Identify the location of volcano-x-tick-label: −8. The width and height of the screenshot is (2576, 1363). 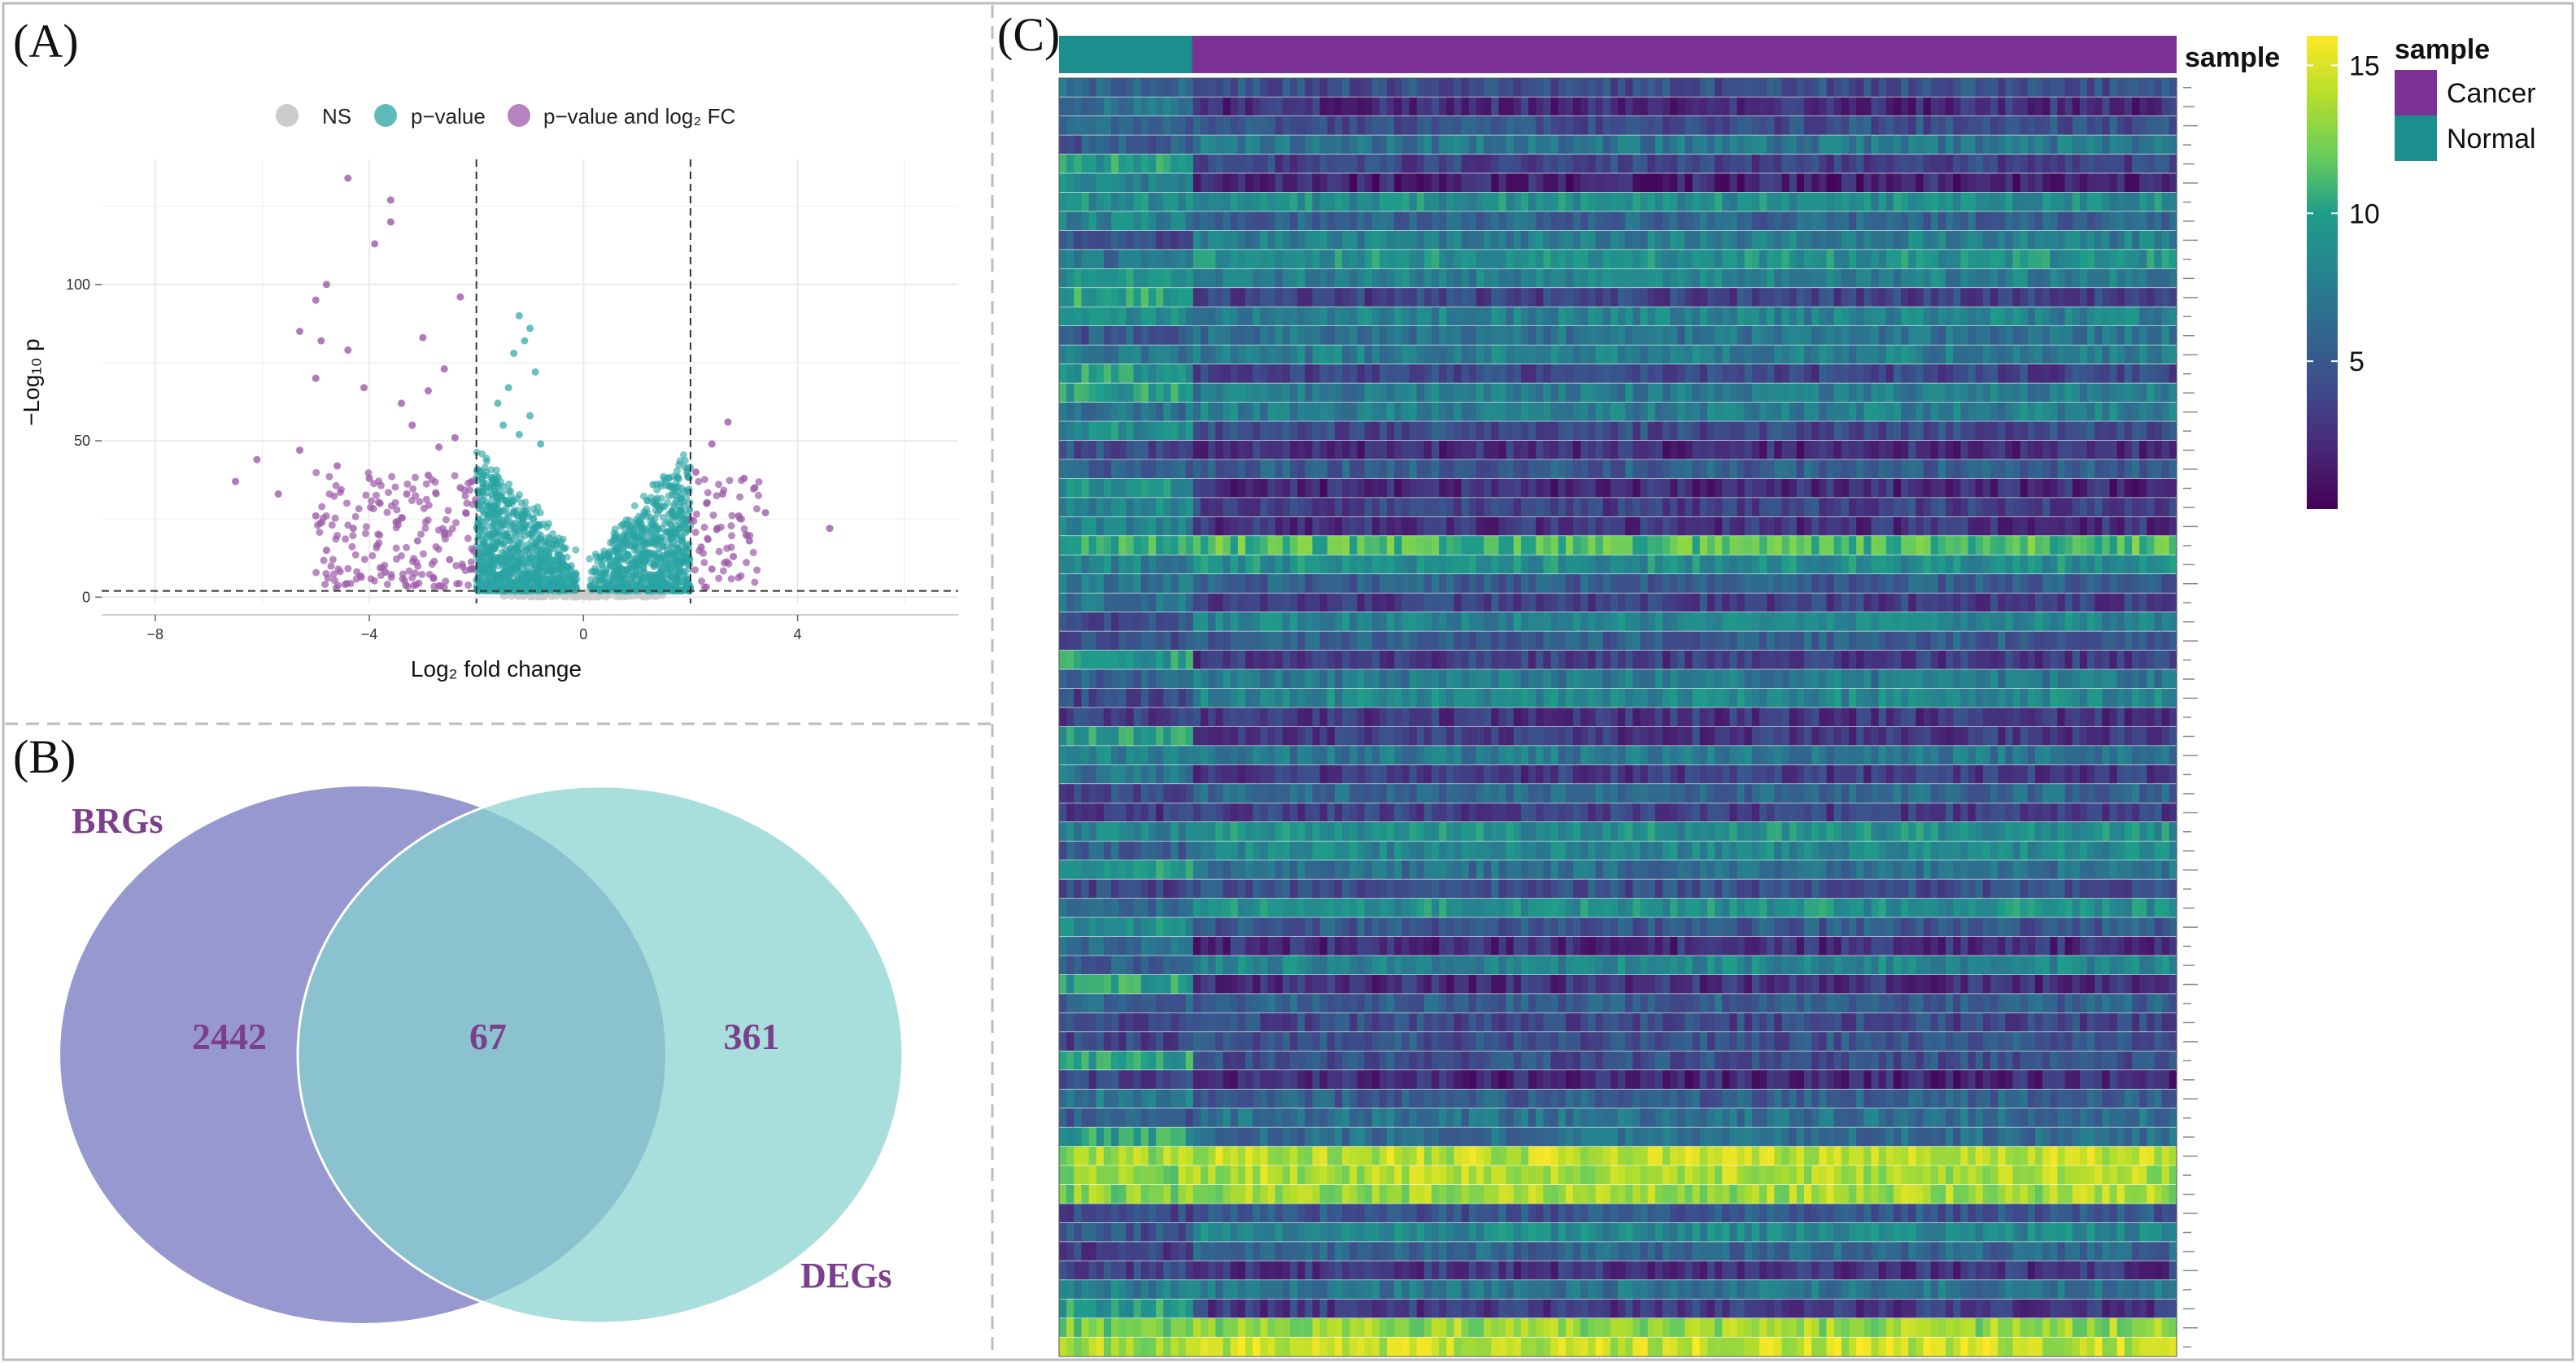
(155, 634).